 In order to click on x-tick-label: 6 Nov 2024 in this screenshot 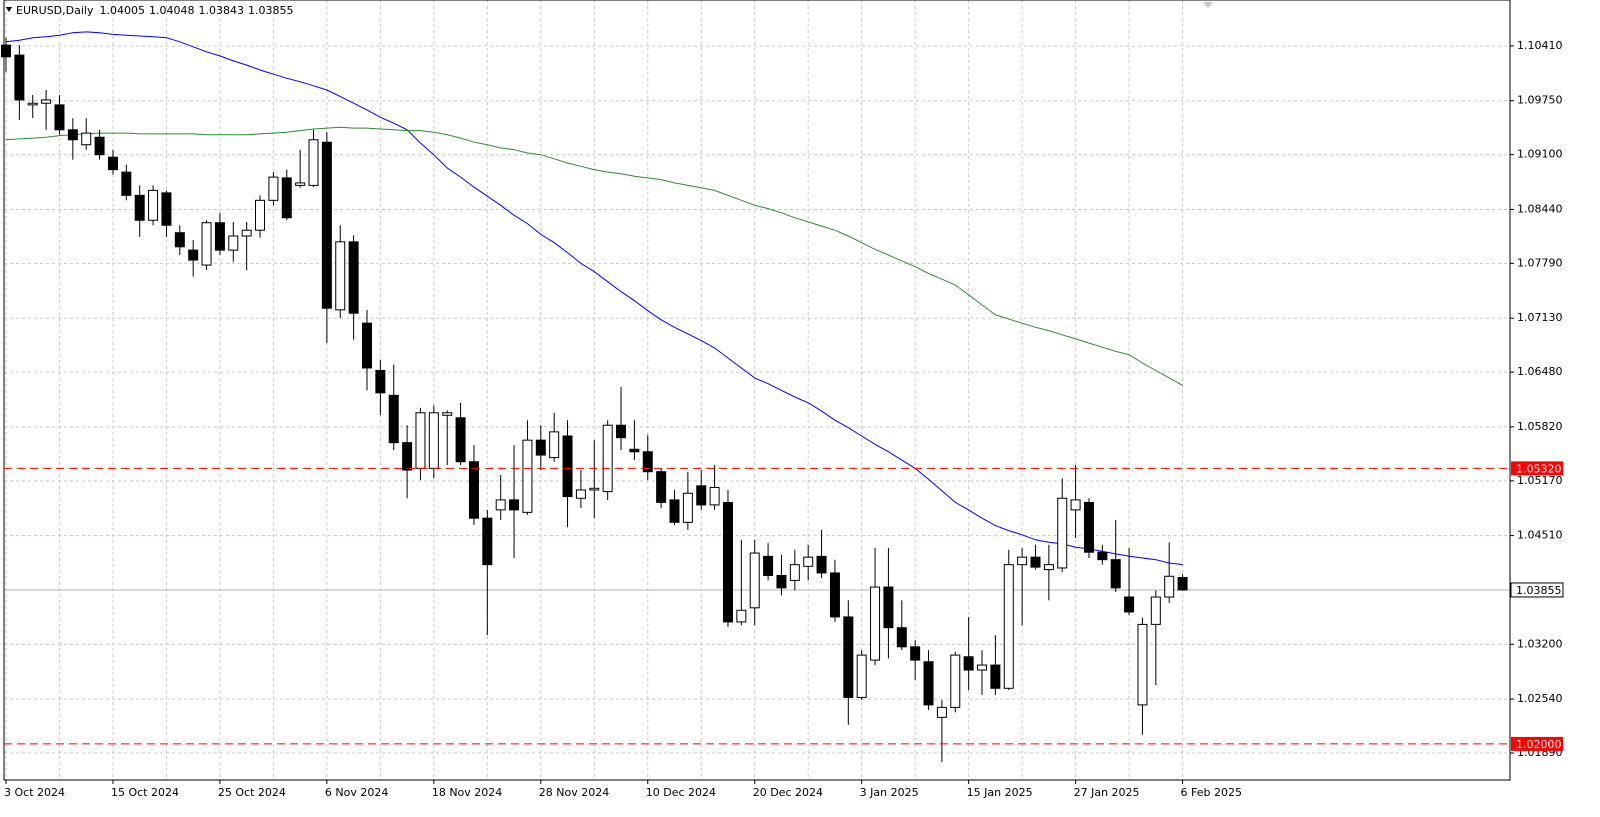, I will do `click(356, 792)`.